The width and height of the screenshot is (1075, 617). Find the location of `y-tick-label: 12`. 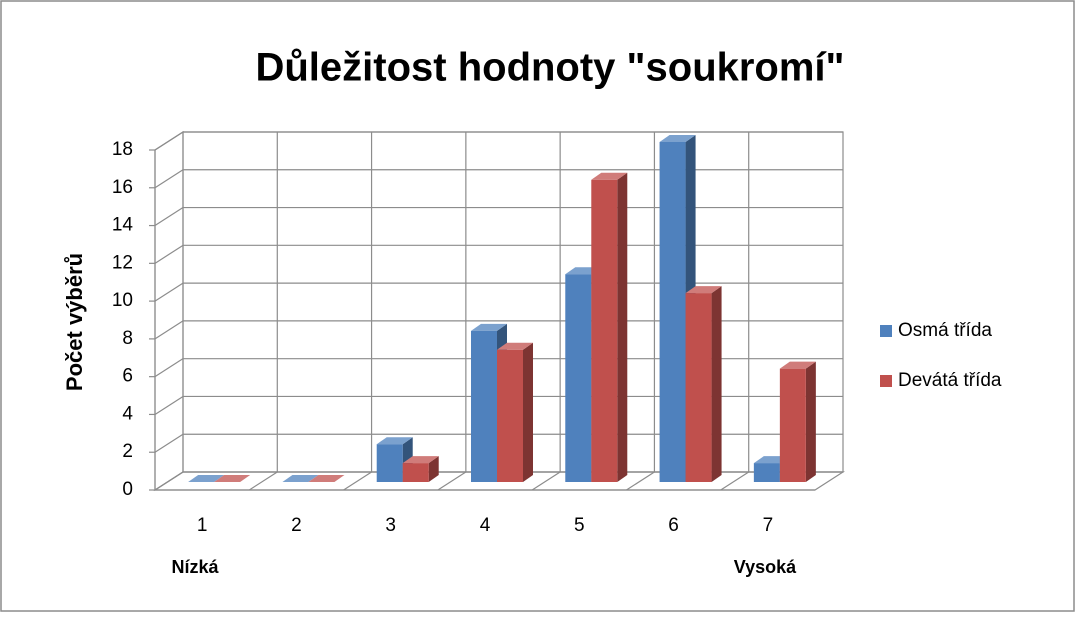

y-tick-label: 12 is located at coordinates (122, 262).